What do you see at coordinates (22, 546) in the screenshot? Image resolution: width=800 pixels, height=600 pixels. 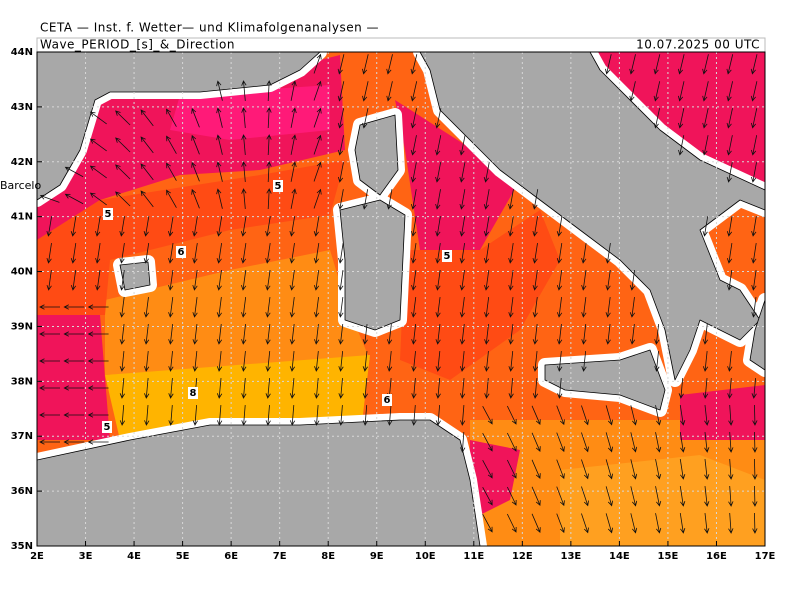 I see `y-tick-label: 35N` at bounding box center [22, 546].